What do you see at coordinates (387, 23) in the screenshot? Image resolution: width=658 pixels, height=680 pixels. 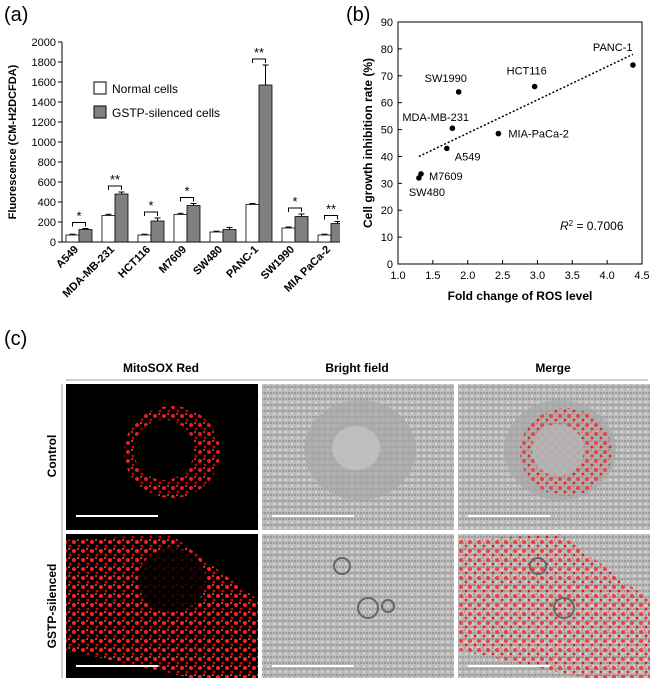 I see `y-tick-label: 90` at bounding box center [387, 23].